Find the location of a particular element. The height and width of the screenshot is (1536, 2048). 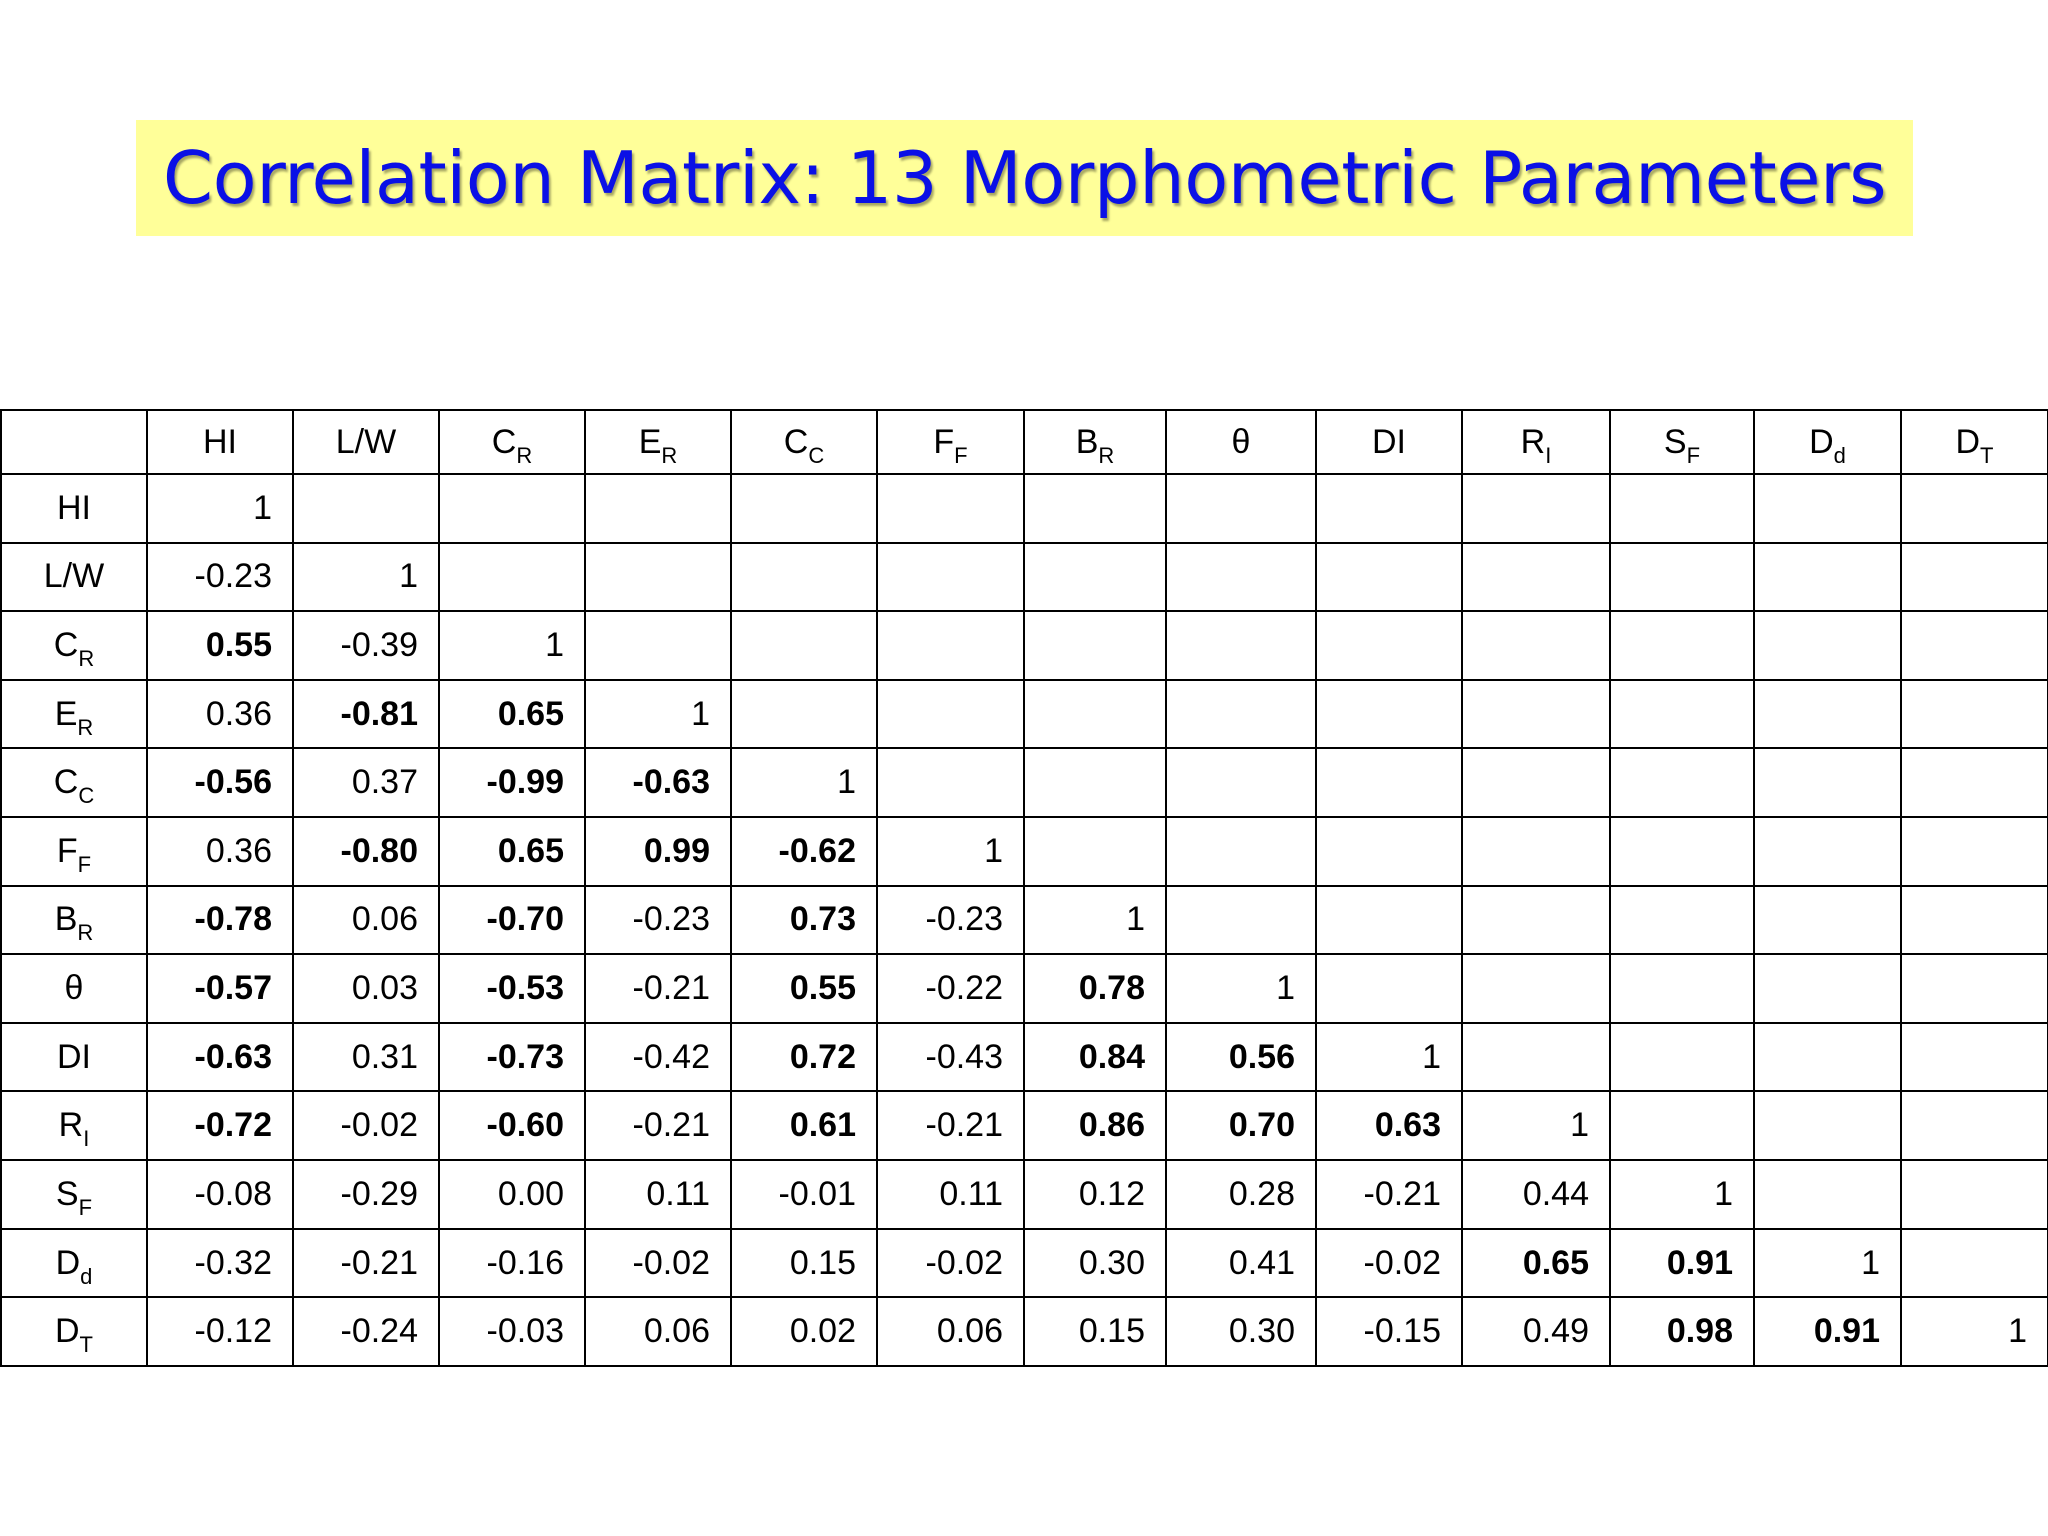

column-header-label: L/W is located at coordinates (366, 441).